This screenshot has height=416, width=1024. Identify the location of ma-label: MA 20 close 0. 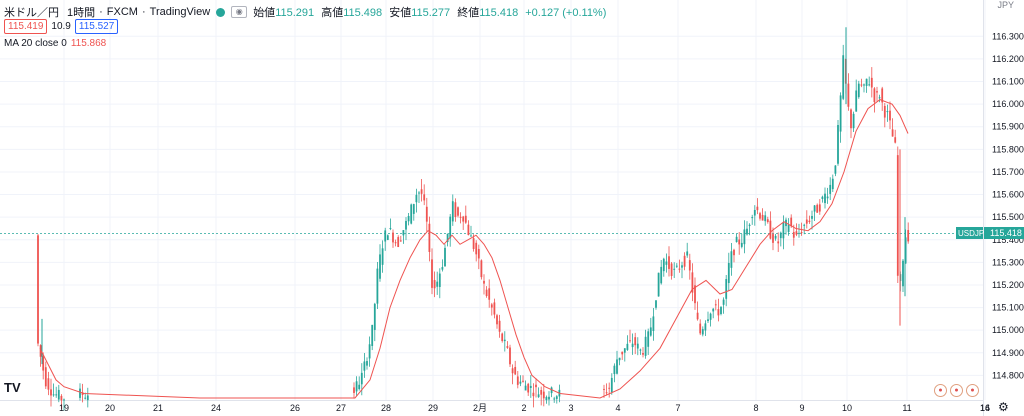
(35, 43).